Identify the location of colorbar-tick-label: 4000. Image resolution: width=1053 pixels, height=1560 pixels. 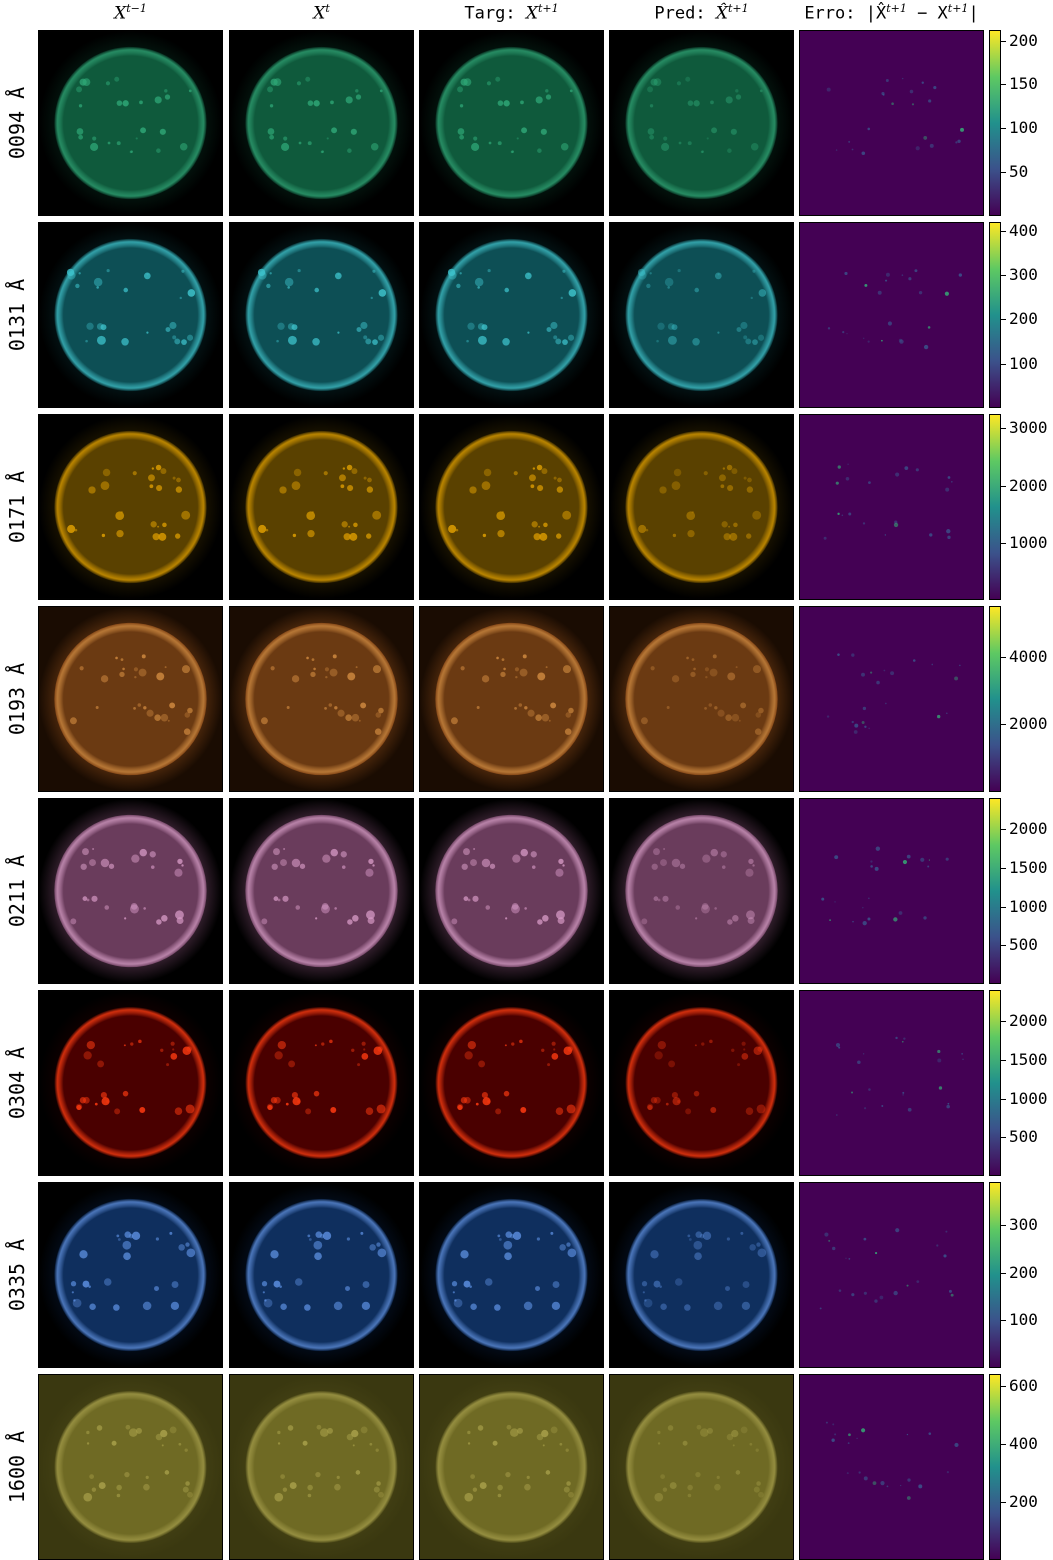
(1028, 656).